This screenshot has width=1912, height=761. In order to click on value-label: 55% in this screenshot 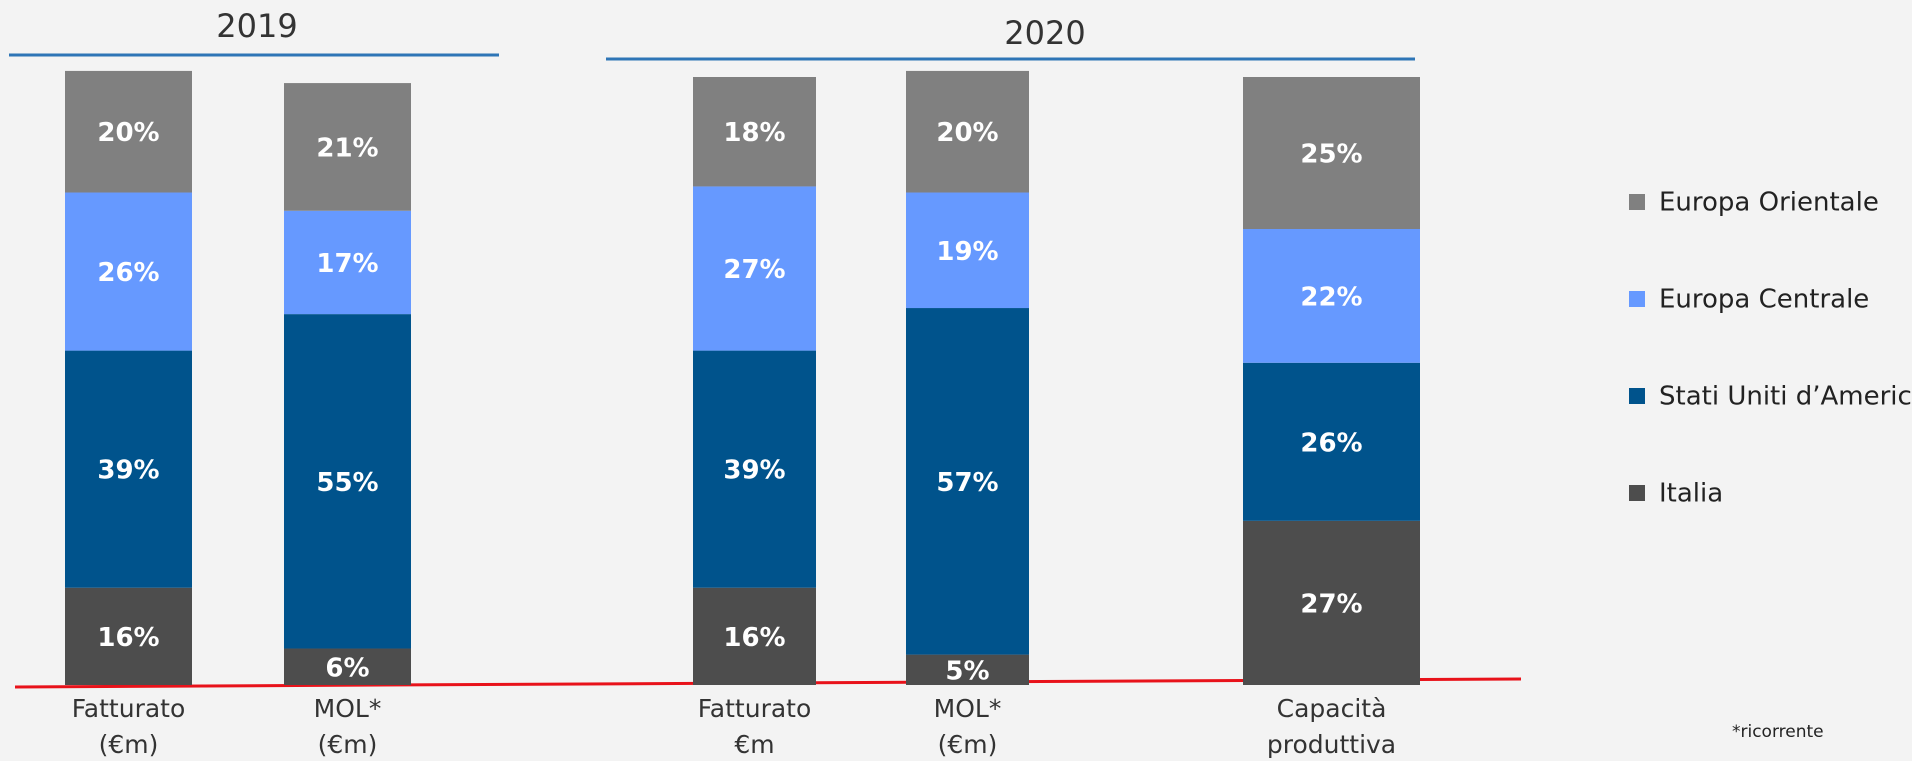, I will do `click(347, 483)`.